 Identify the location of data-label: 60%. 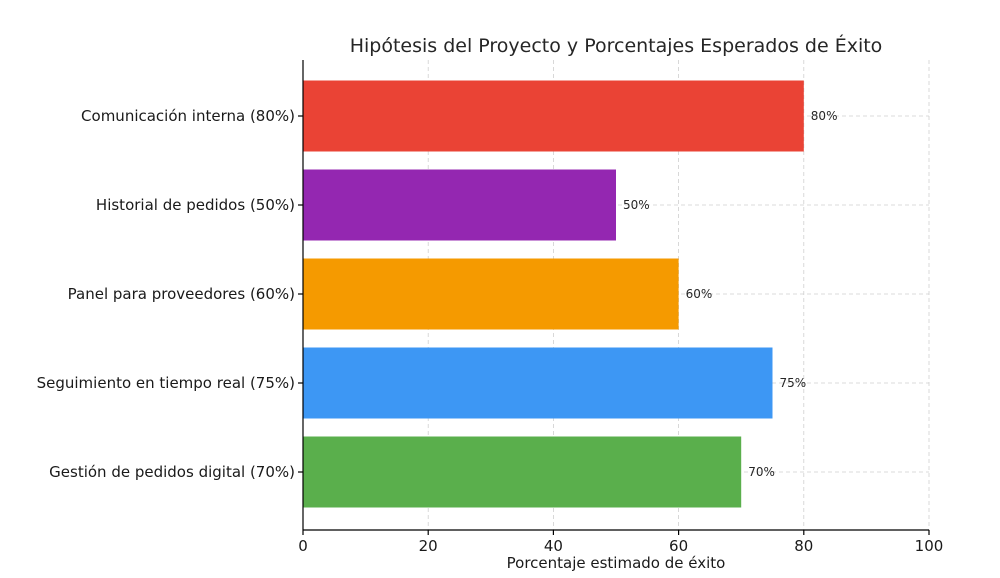
(699, 294).